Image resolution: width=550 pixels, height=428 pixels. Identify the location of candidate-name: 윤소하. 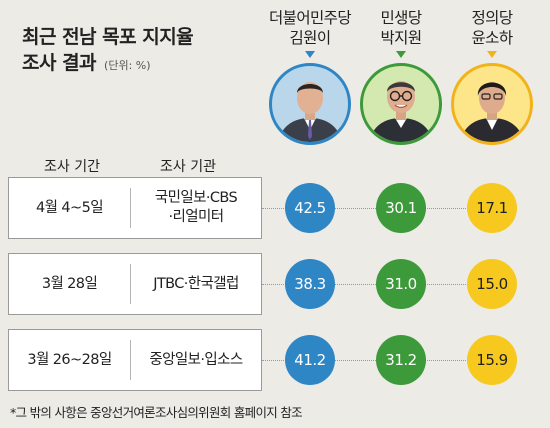
(492, 38).